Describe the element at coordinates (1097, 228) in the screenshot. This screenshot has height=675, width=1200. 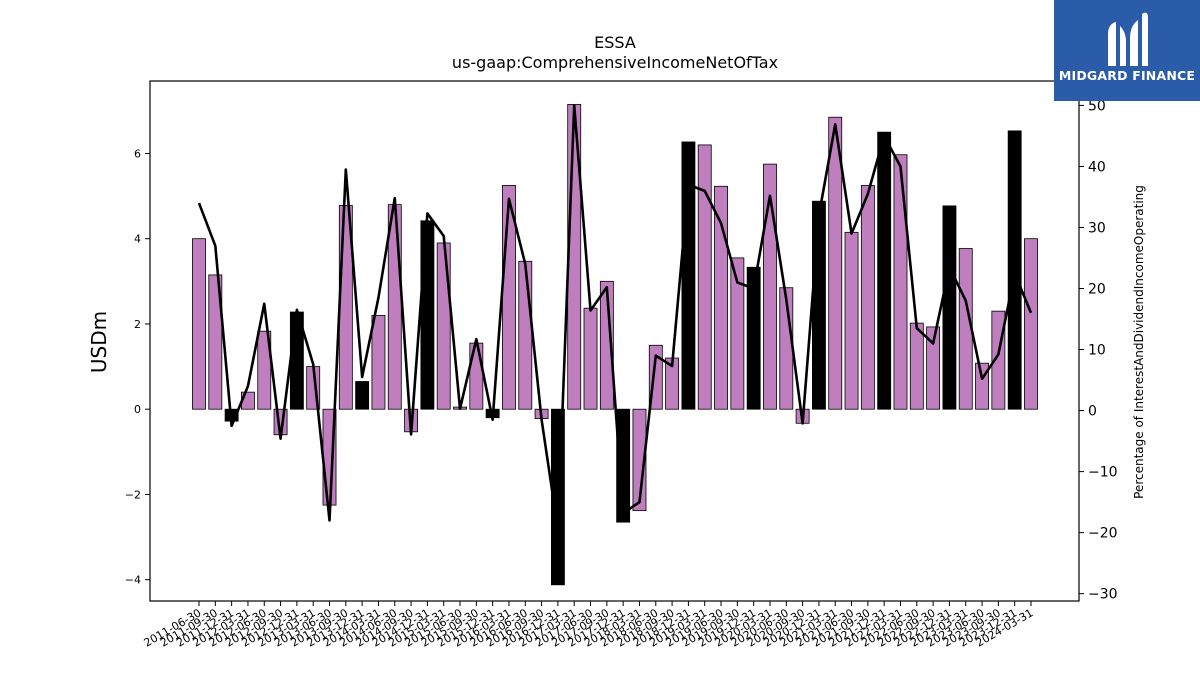
I see `y-right-tick-label: 30` at that location.